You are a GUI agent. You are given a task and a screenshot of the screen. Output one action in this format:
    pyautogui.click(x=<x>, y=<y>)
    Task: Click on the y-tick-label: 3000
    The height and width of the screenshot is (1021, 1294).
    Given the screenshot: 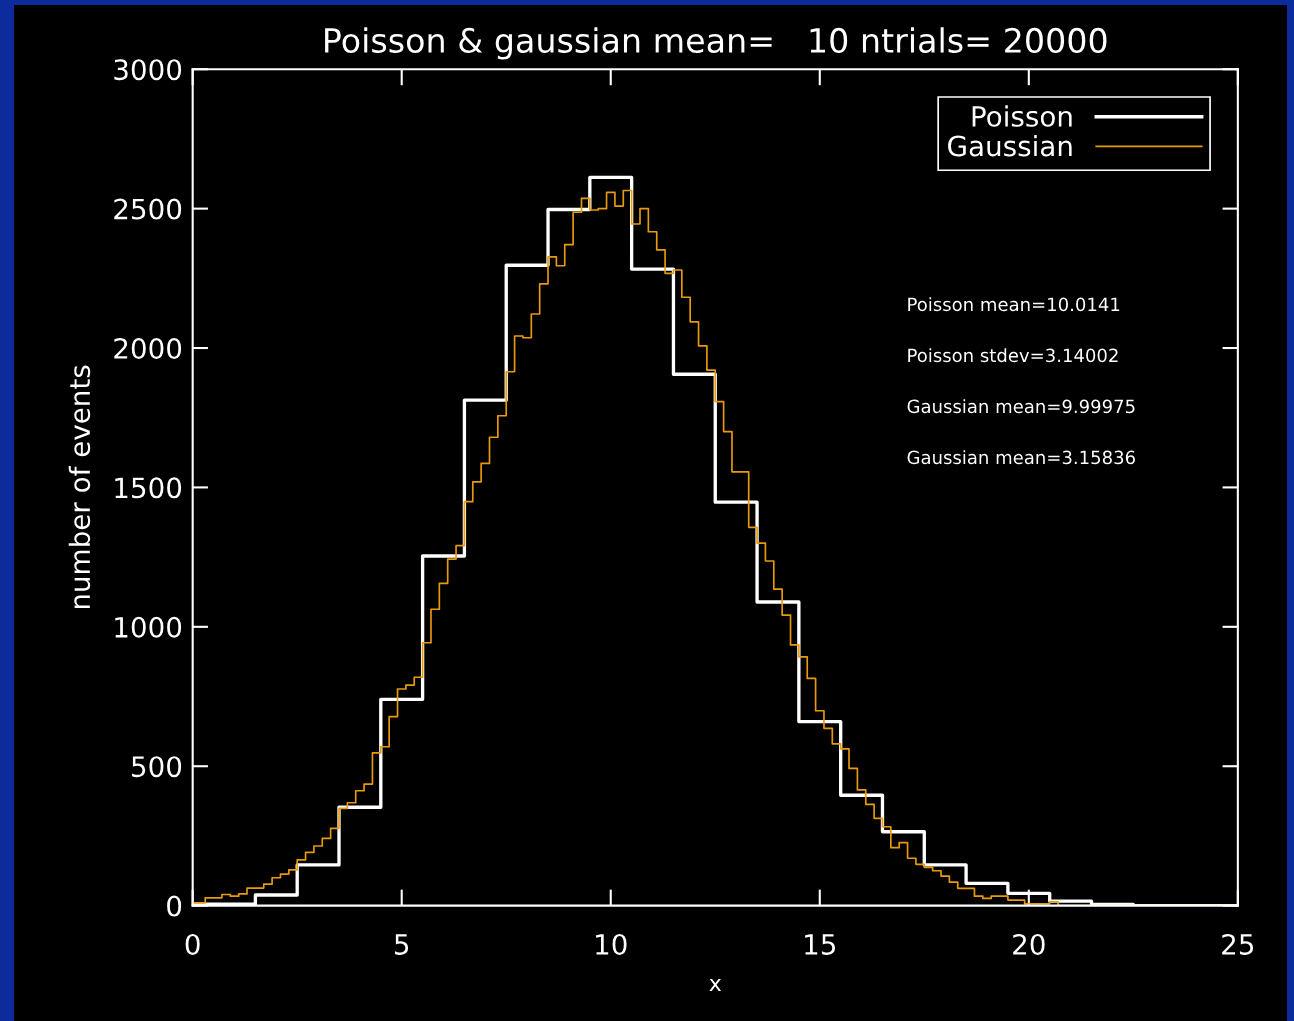 What is the action you would take?
    pyautogui.click(x=148, y=70)
    